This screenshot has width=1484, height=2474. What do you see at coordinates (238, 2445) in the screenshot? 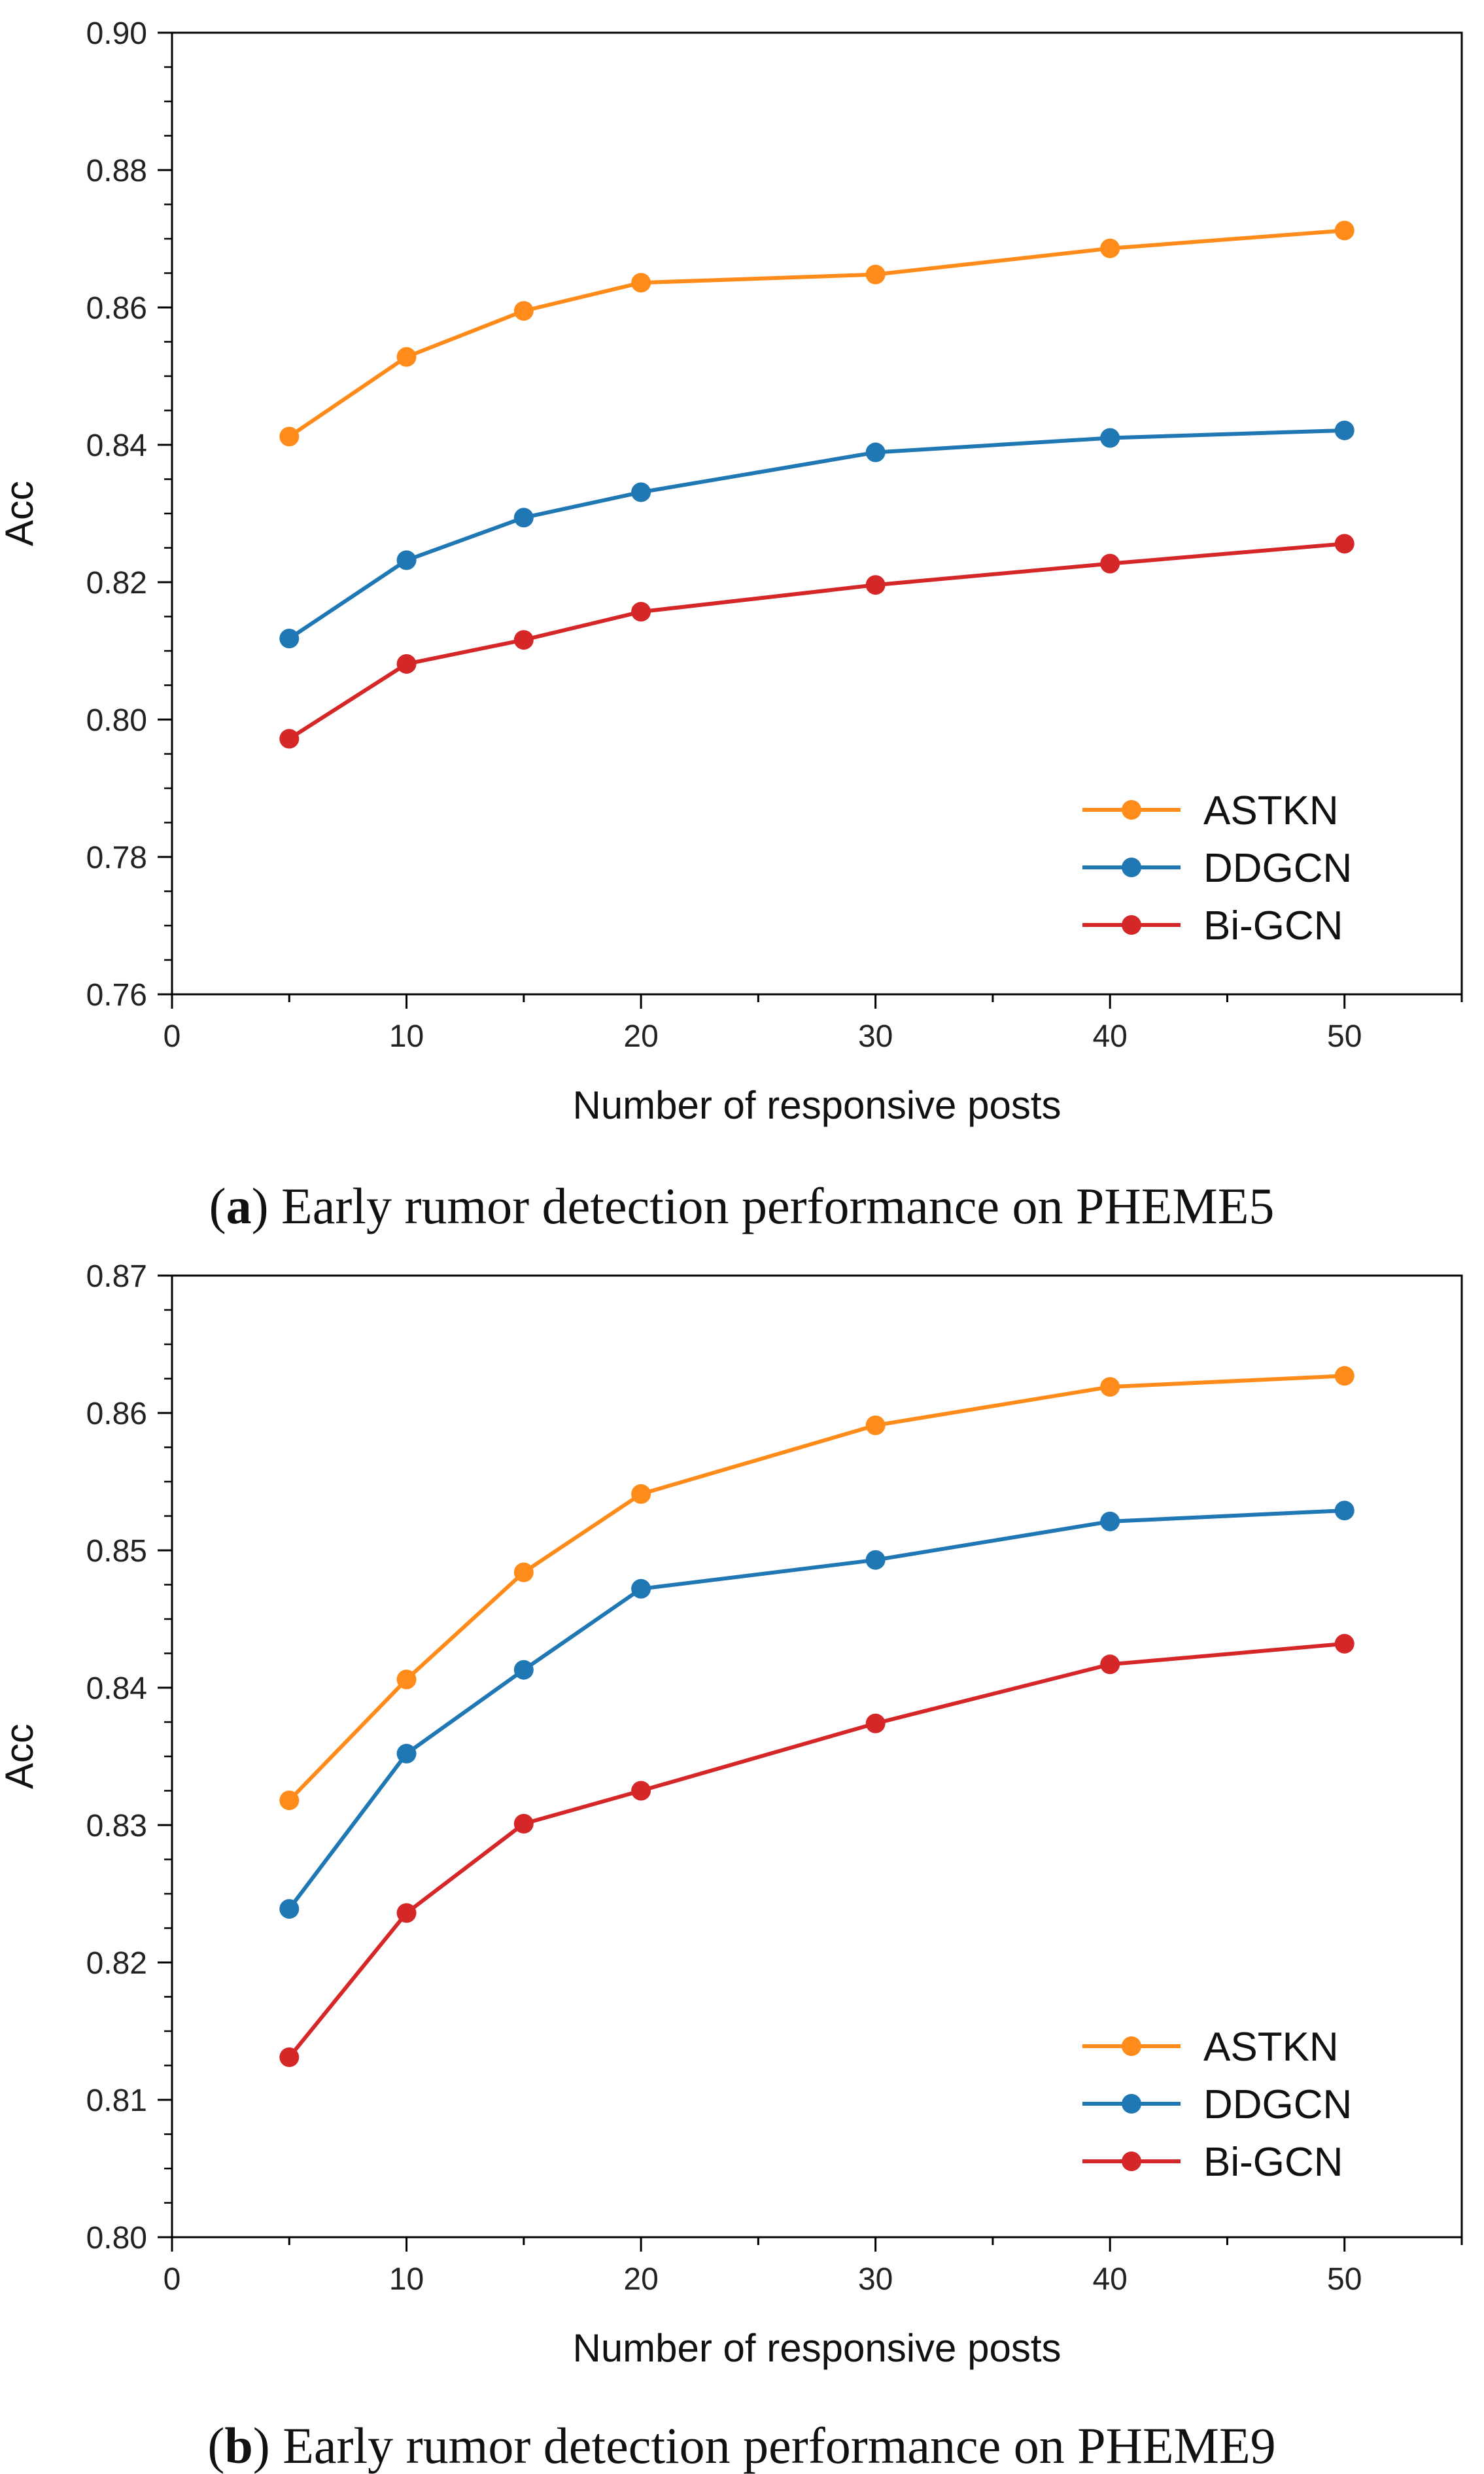
I see `caption-letter: b` at bounding box center [238, 2445].